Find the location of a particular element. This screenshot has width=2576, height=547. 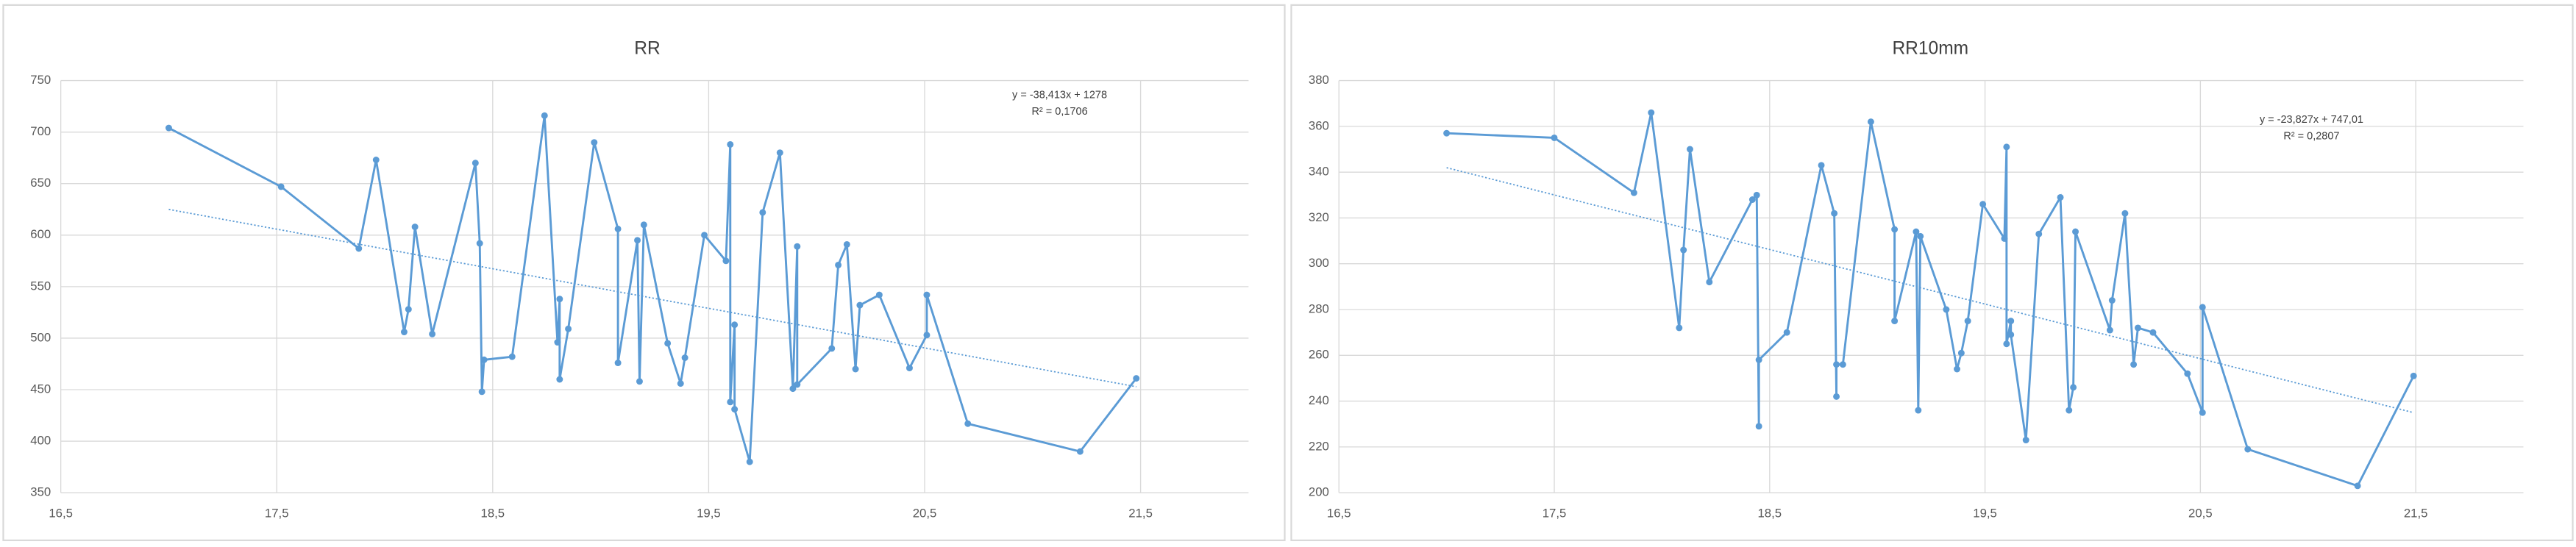

trendline-r-squared: R² = 0,2807 is located at coordinates (2311, 136).